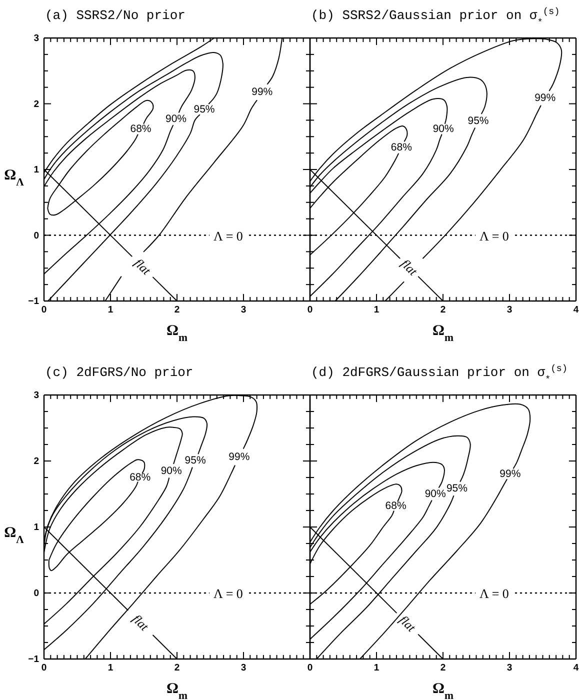 This screenshot has height=700, width=579. I want to click on legend-label: 99%, so click(545, 98).